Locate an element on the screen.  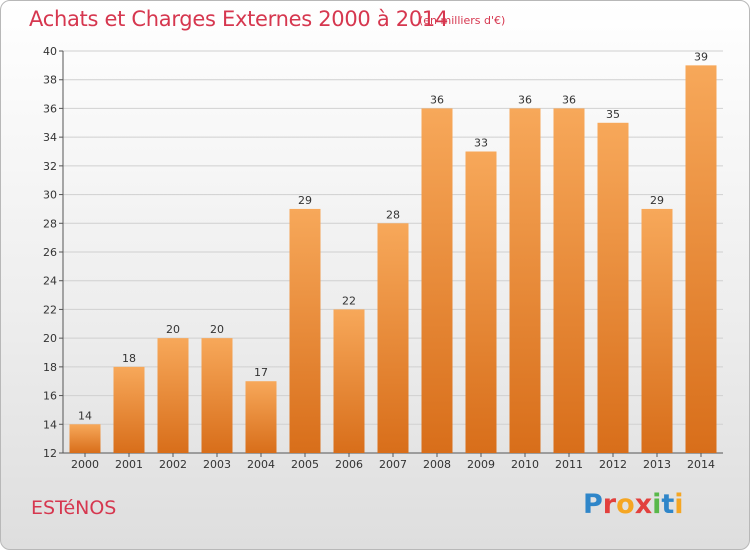
chart-subtitle: (en milliers d'€) is located at coordinates (462, 20).